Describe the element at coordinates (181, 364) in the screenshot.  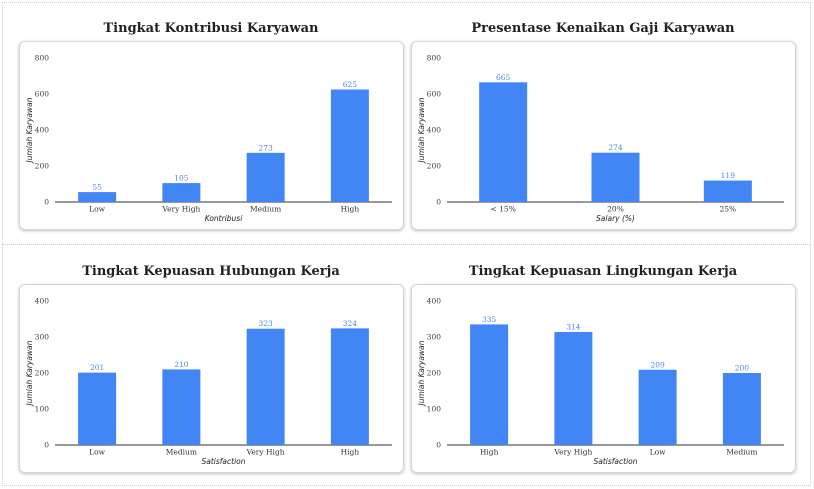
I see `data-label: 210` at that location.